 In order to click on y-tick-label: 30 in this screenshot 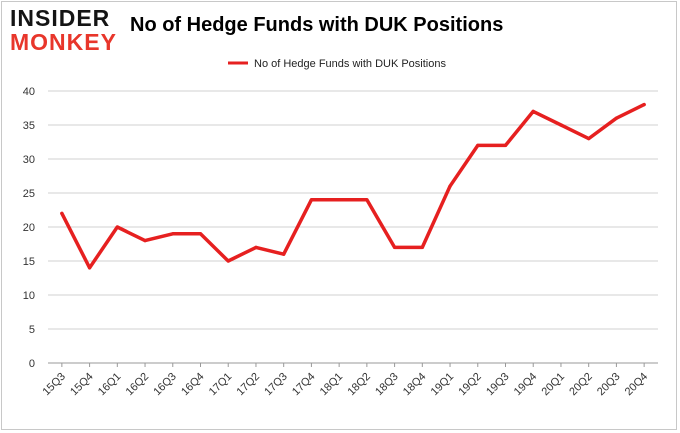, I will do `click(29, 160)`.